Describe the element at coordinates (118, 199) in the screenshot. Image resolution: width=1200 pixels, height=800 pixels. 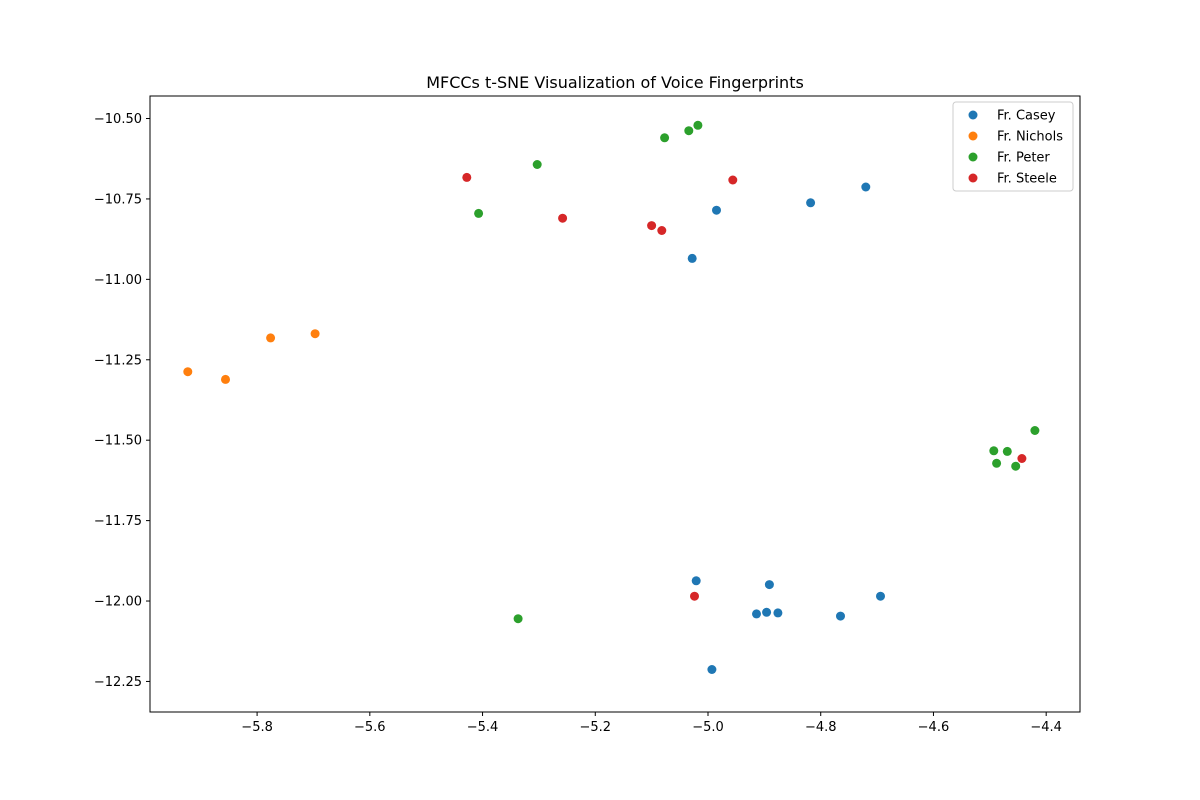
I see `y-tick-label: −10.75` at that location.